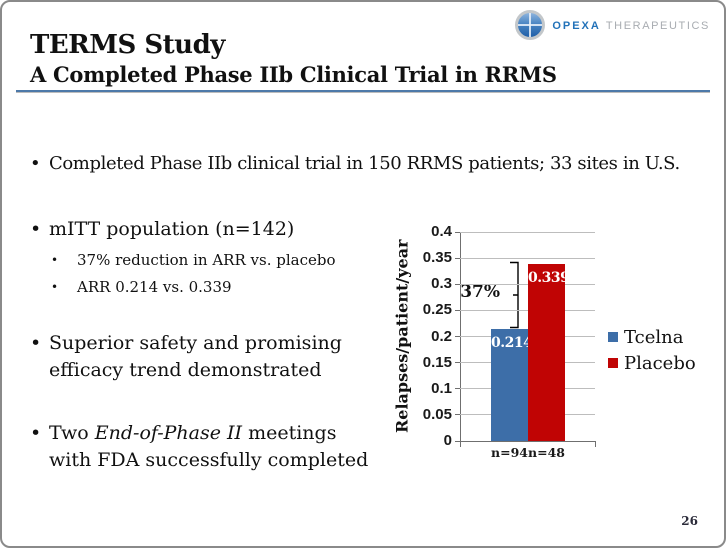  What do you see at coordinates (657, 26) in the screenshot?
I see `brand-suffix: THERAPEUTICS` at bounding box center [657, 26].